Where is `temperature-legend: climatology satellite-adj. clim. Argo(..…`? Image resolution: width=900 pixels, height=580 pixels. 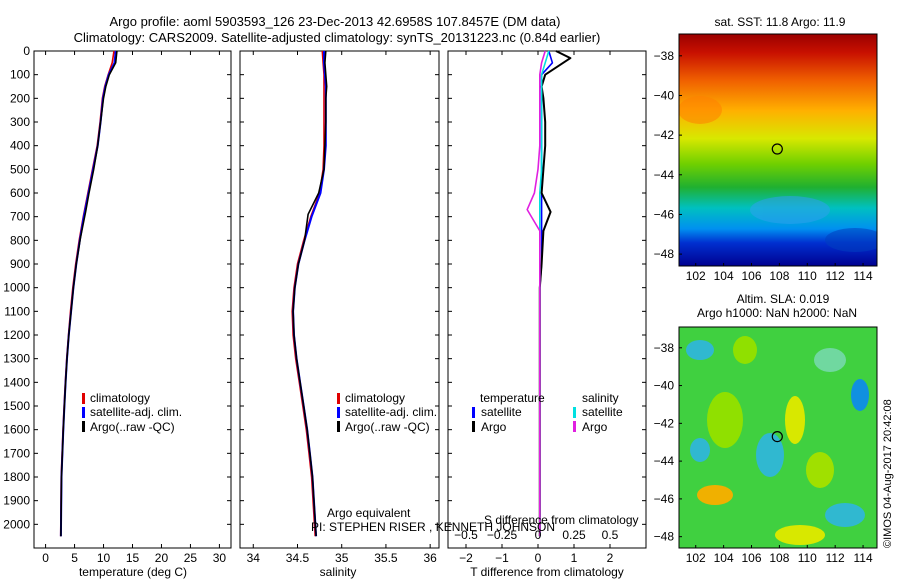
temperature-legend: climatology satellite-adj. clim. Argo(..… is located at coordinates (132, 412).